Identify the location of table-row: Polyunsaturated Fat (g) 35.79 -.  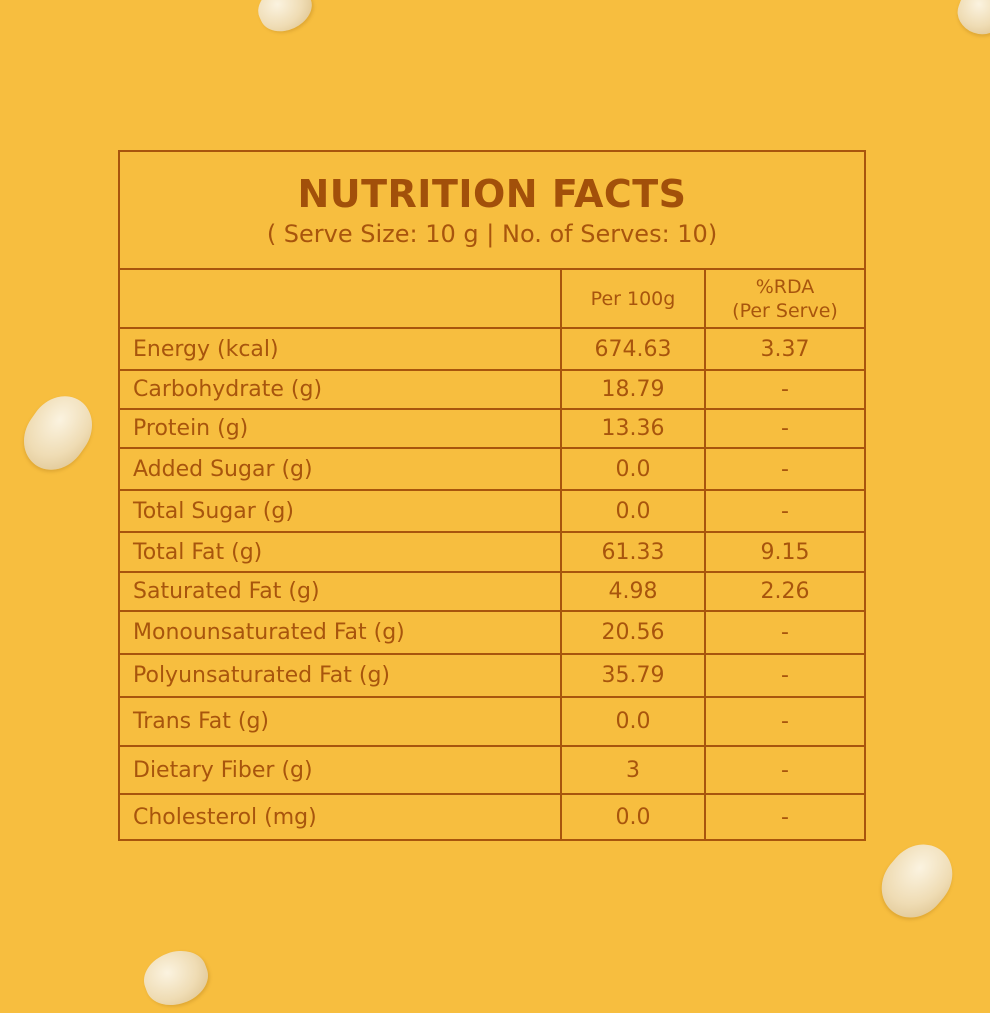
(492, 675).